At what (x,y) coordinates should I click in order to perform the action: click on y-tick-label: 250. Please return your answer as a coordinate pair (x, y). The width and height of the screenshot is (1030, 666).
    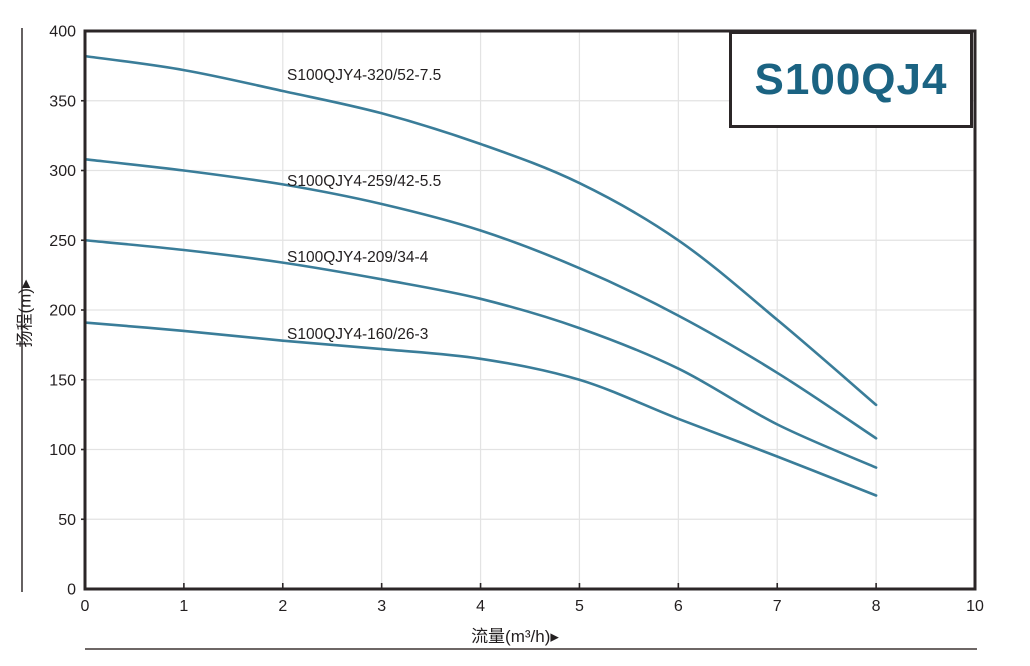
    Looking at the image, I should click on (62, 241).